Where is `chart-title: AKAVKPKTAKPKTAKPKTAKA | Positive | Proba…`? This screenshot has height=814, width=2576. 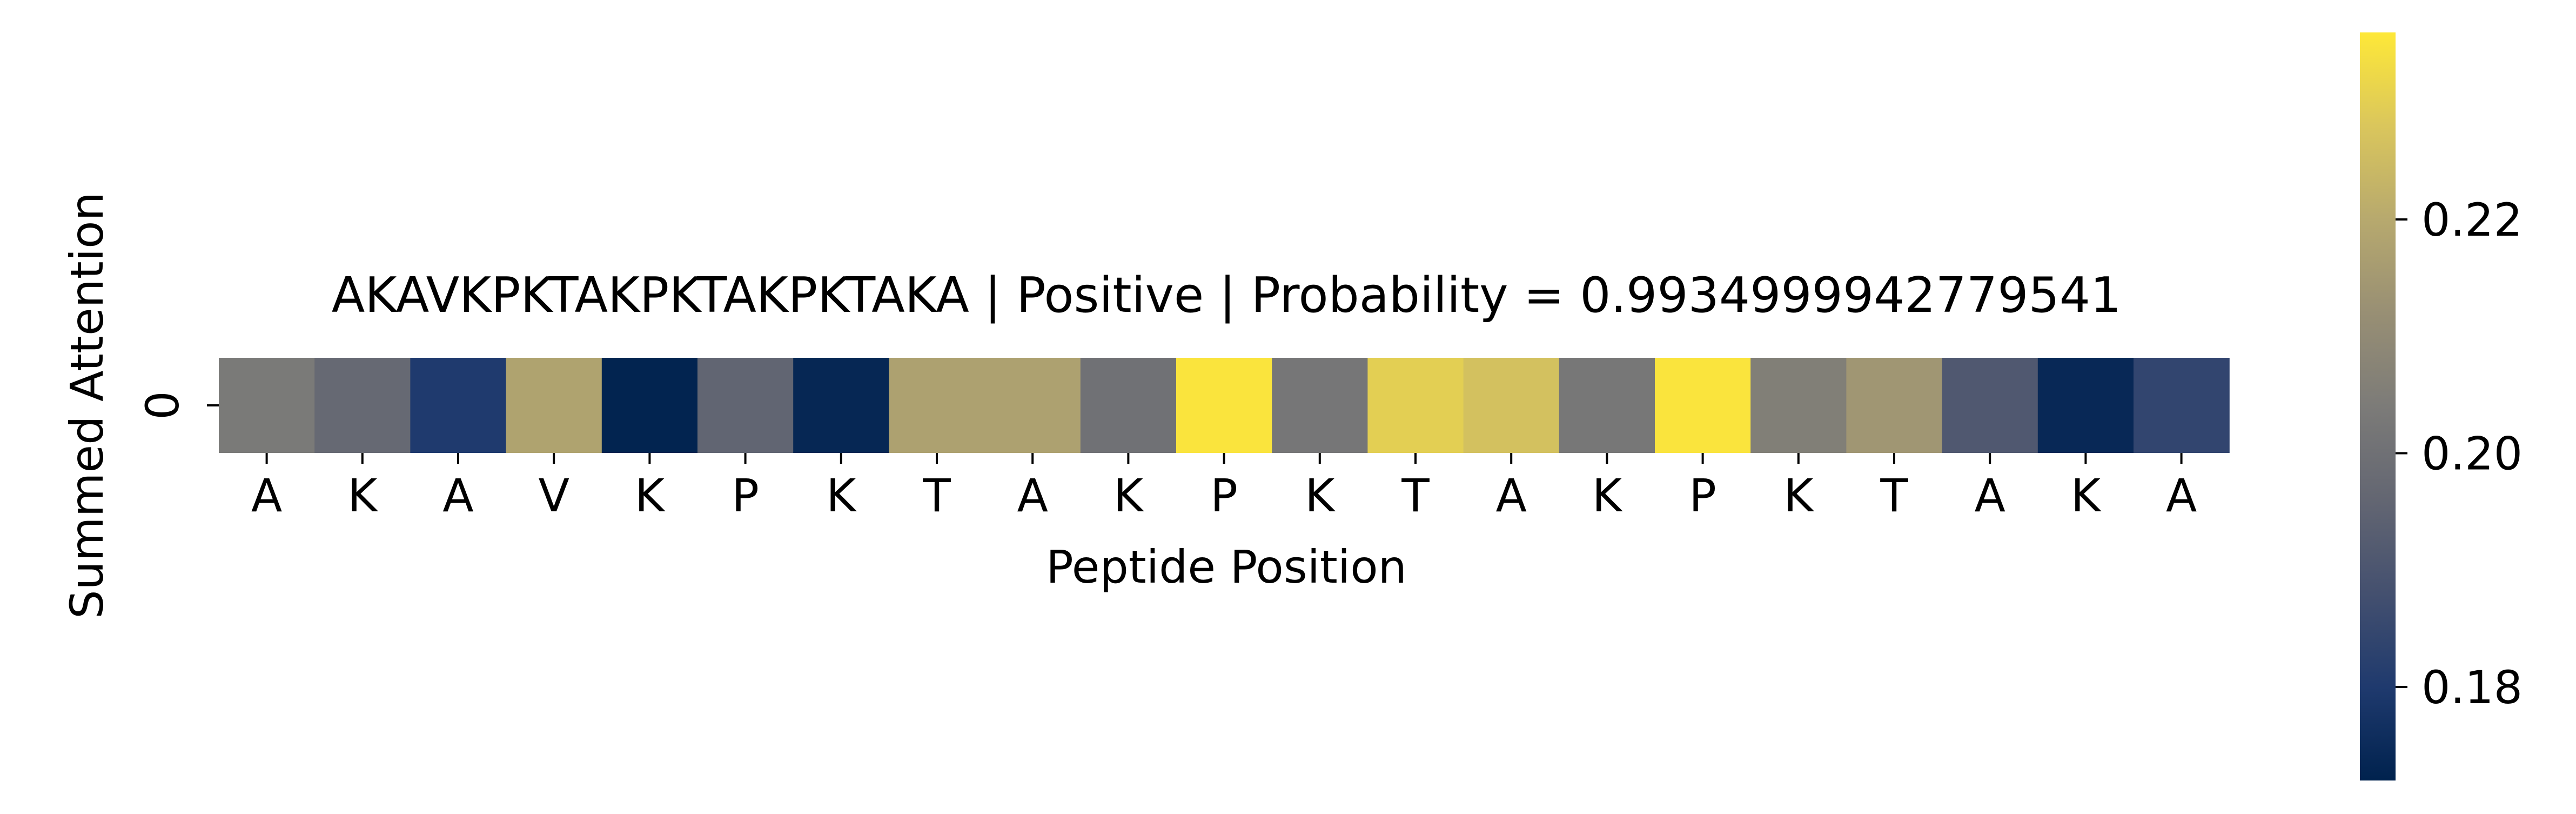
chart-title: AKAVKPKTAKPKTAKPKTAKA | Positive | Proba… is located at coordinates (1227, 295).